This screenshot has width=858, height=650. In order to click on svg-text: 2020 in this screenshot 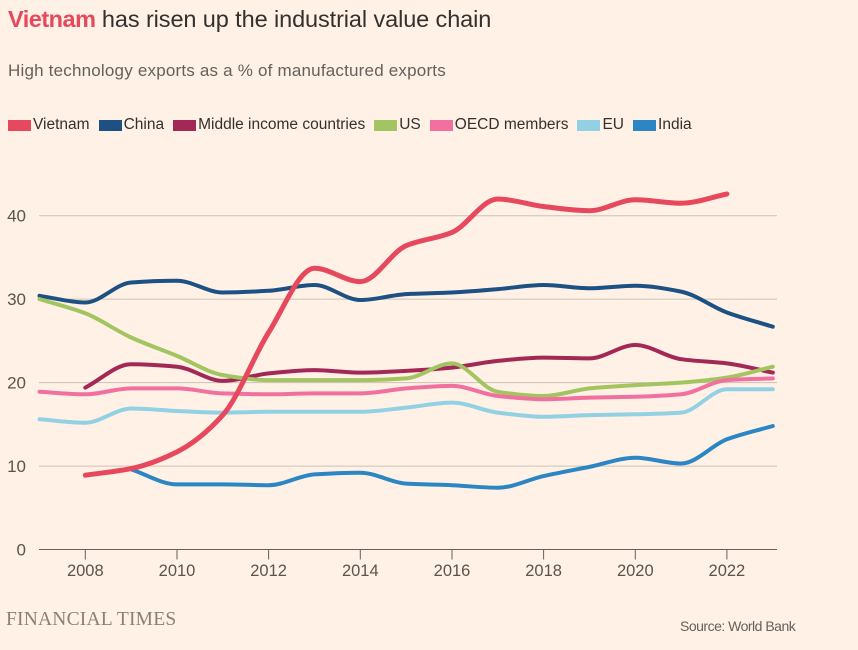, I will do `click(635, 571)`.